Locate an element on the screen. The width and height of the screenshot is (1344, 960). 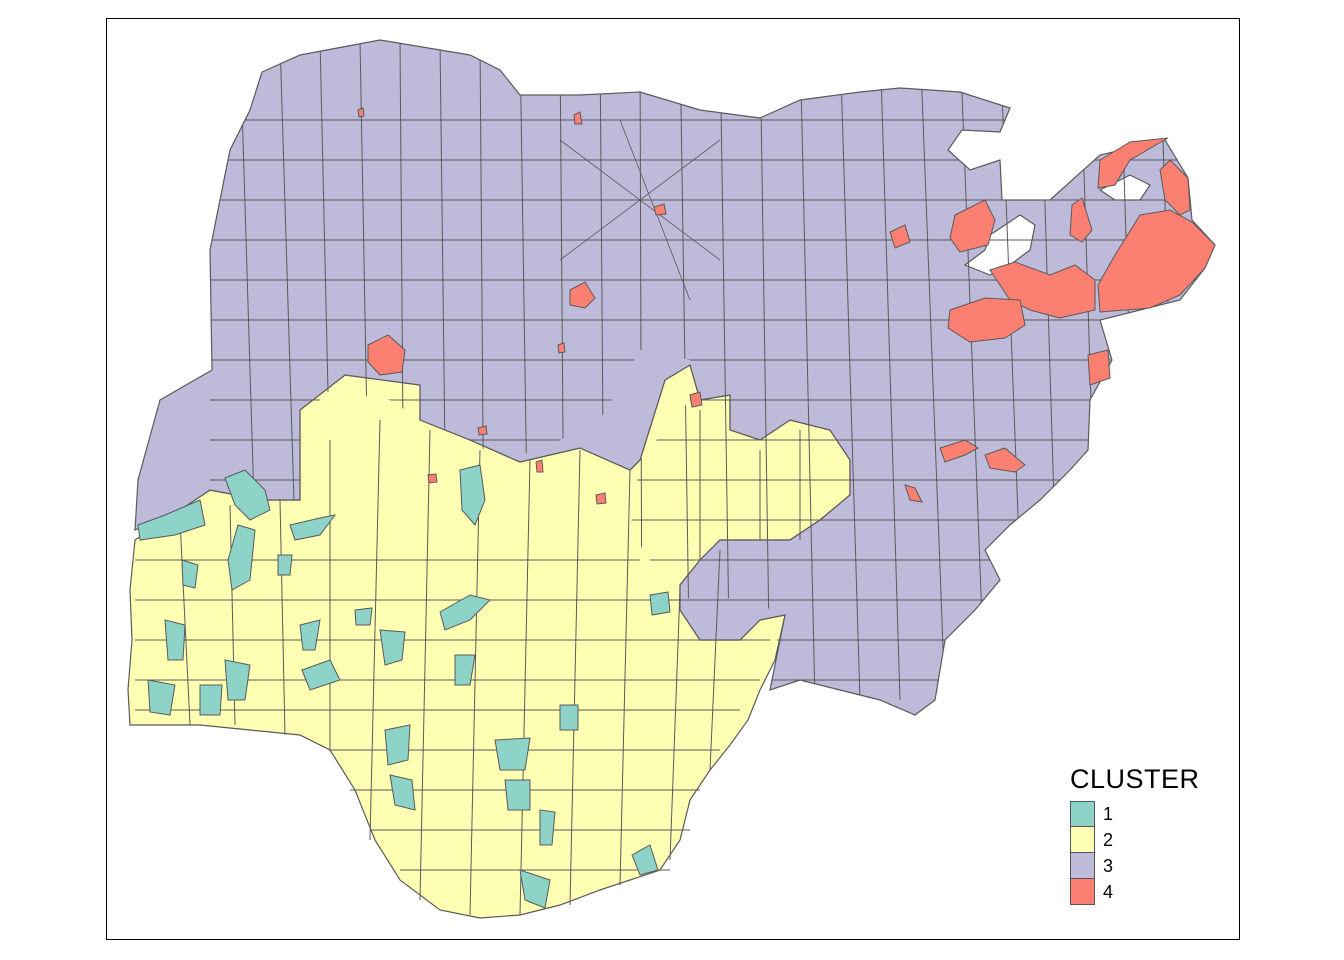
legend-label: 4 is located at coordinates (1108, 891).